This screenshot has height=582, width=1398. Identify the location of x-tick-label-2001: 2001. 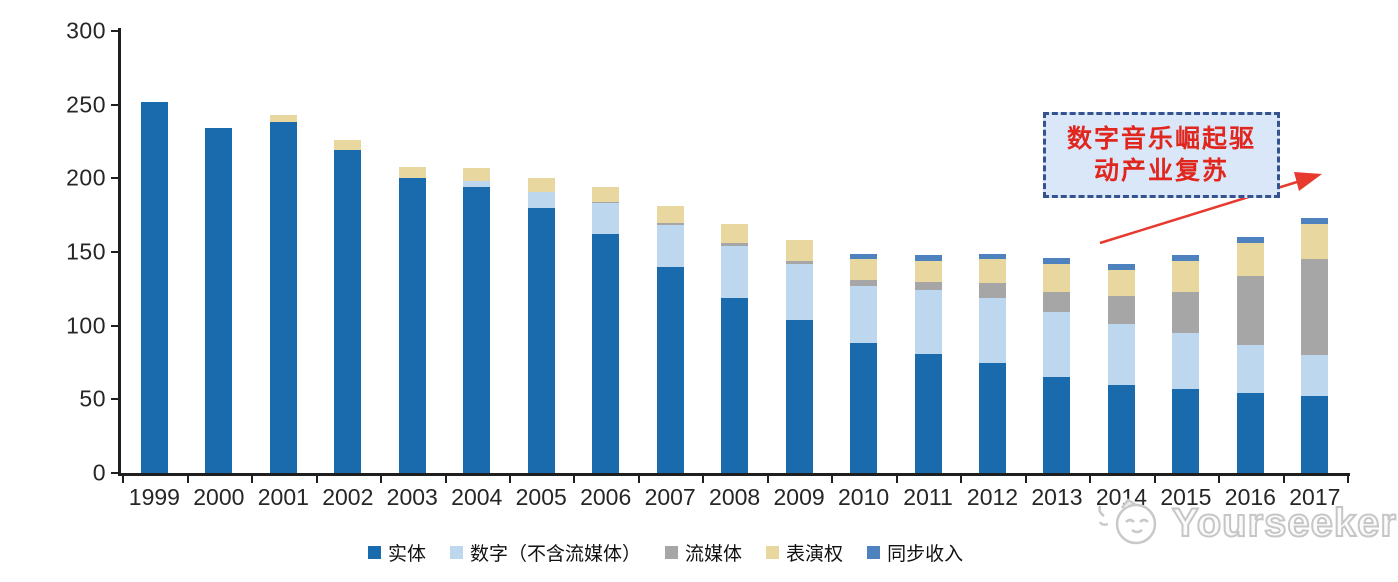
(283, 497).